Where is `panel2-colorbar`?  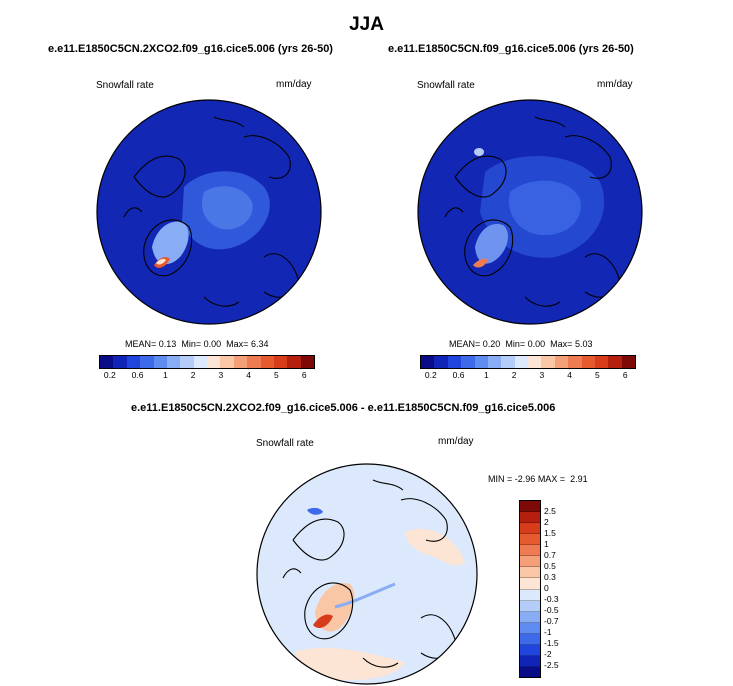 panel2-colorbar is located at coordinates (528, 362).